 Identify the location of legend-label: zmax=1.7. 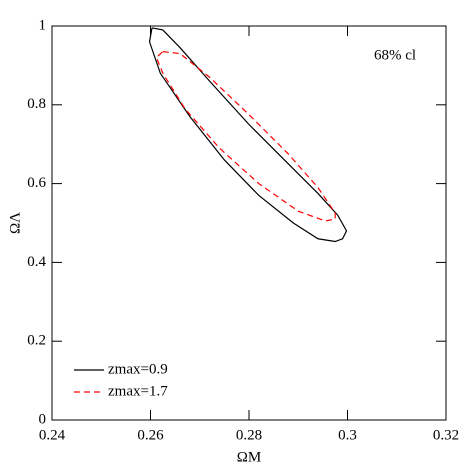
(138, 391).